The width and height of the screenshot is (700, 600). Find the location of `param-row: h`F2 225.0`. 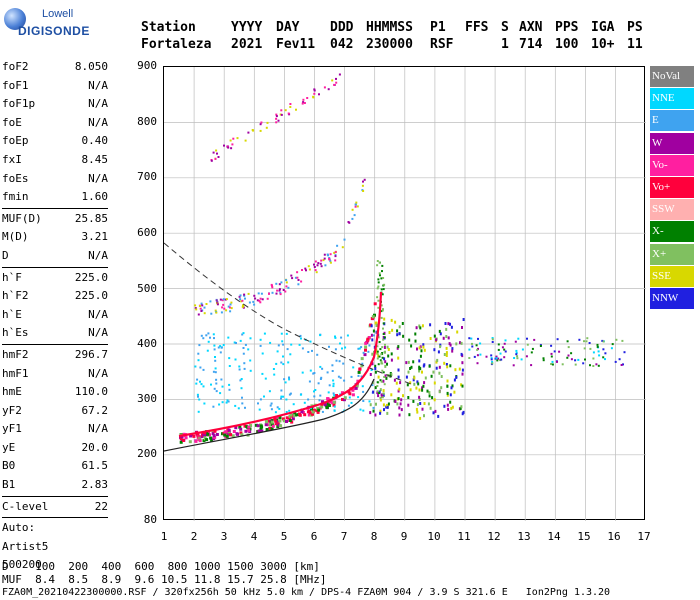

param-row: h`F2 225.0 is located at coordinates (55, 296).